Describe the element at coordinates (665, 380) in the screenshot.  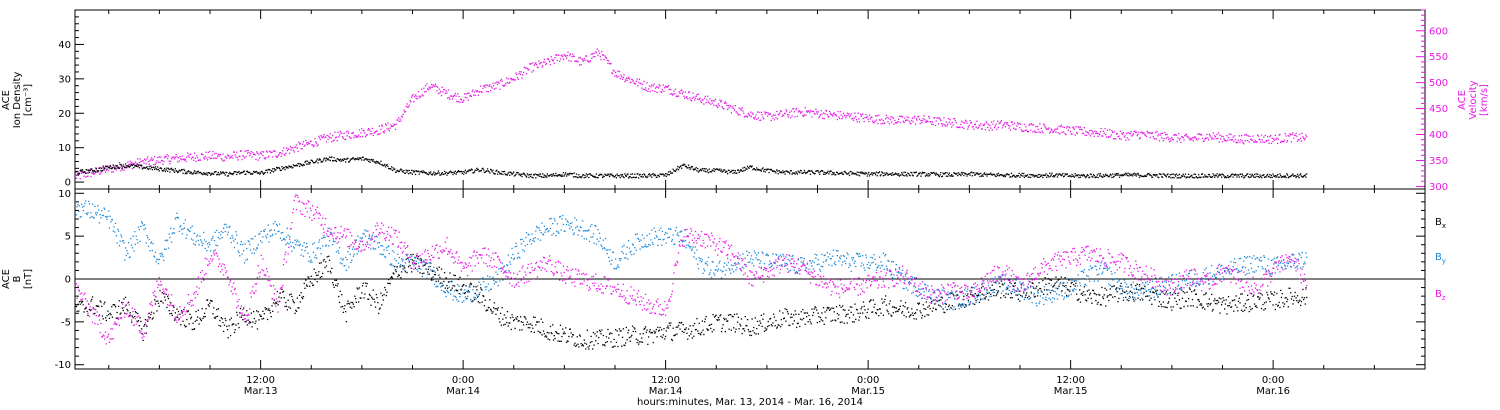
I see `x-tick-time-label: 12:00` at that location.